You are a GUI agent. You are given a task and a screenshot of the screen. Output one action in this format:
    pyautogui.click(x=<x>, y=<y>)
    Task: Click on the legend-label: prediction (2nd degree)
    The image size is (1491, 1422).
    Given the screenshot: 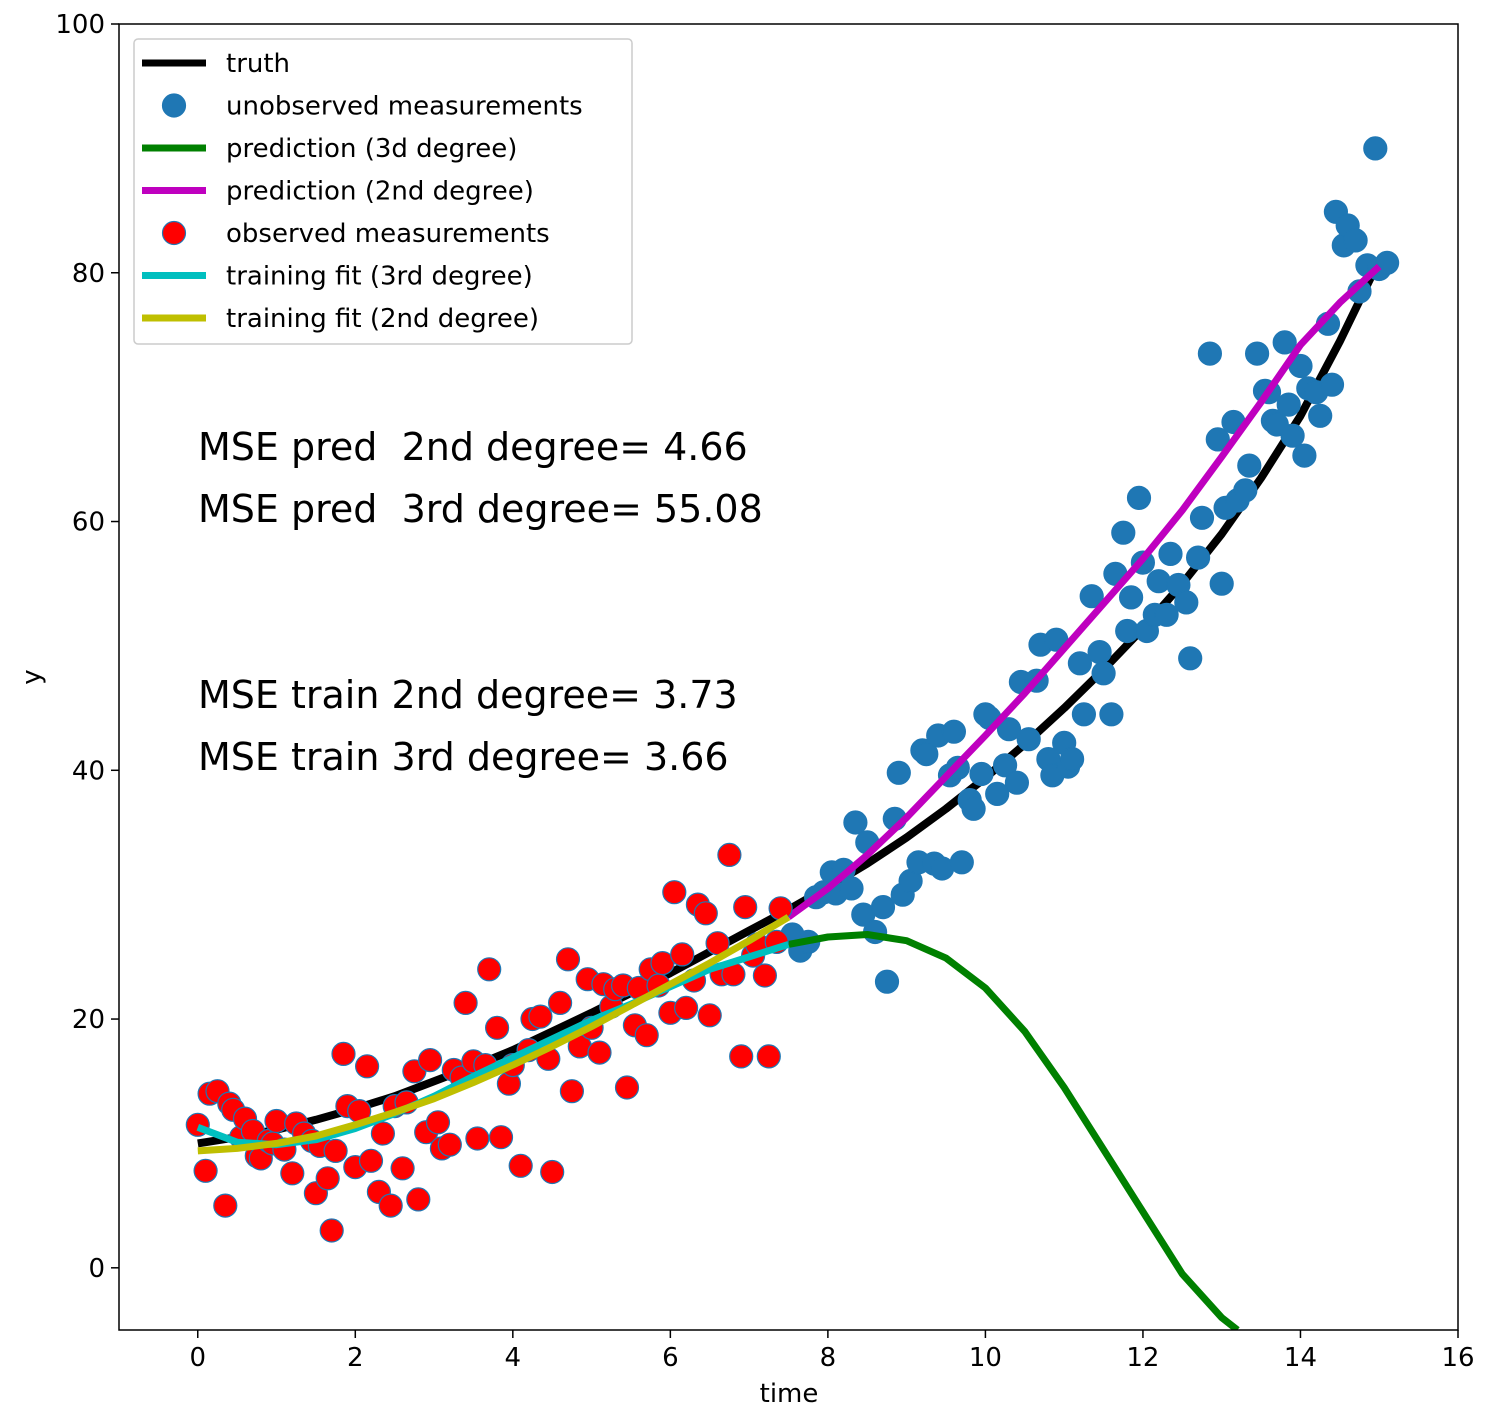 What is the action you would take?
    pyautogui.click(x=380, y=192)
    